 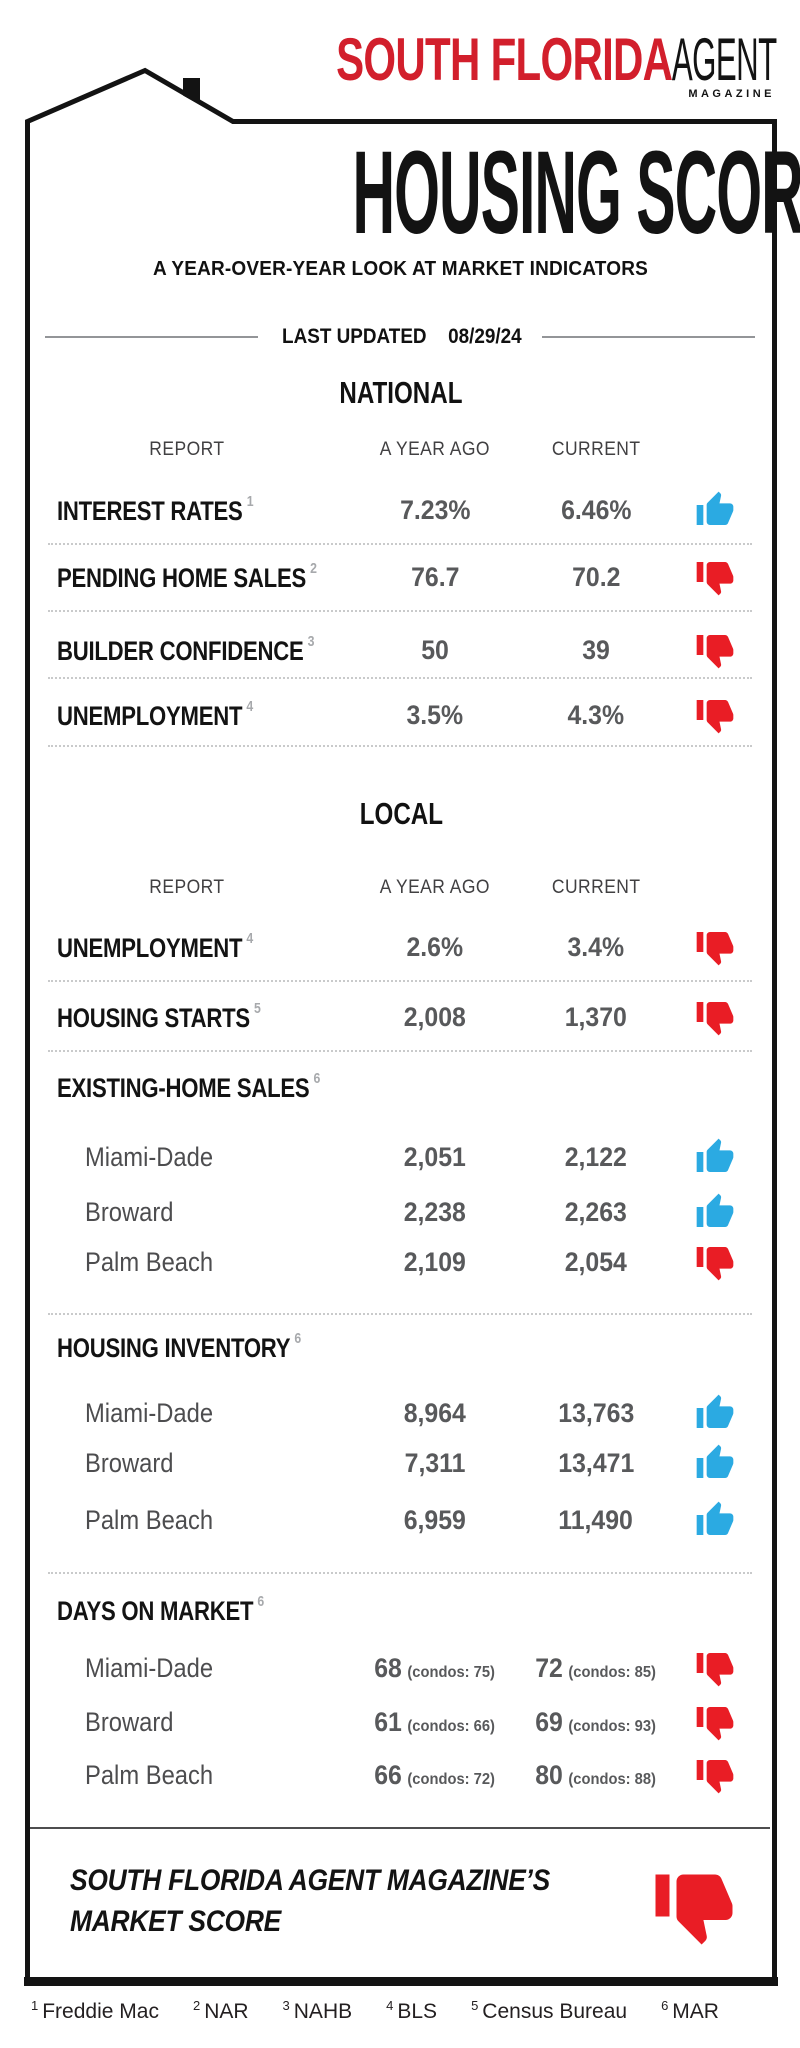 I want to click on current-value: 69 (condos: 93), so click(x=596, y=1722).